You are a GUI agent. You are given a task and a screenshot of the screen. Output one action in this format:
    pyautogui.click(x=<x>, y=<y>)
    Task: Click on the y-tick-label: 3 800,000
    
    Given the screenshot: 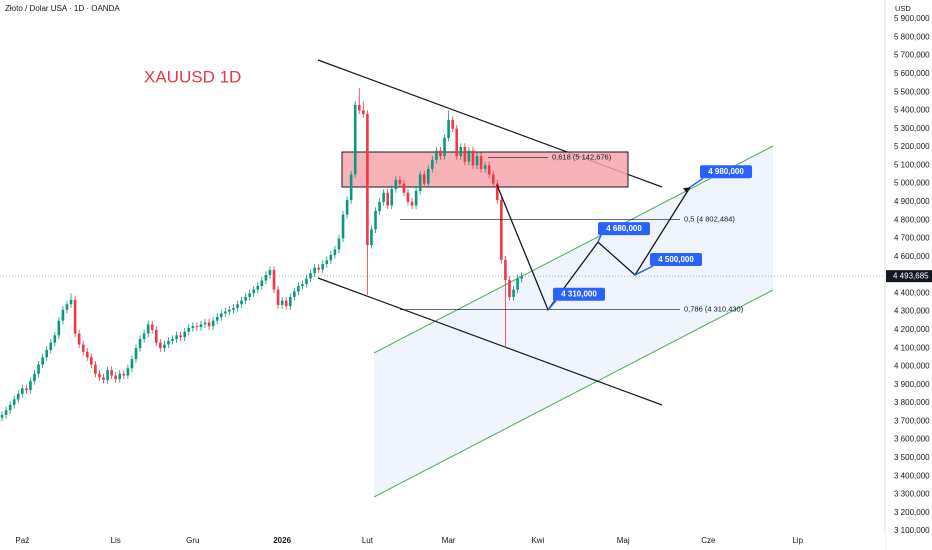 What is the action you would take?
    pyautogui.click(x=912, y=402)
    